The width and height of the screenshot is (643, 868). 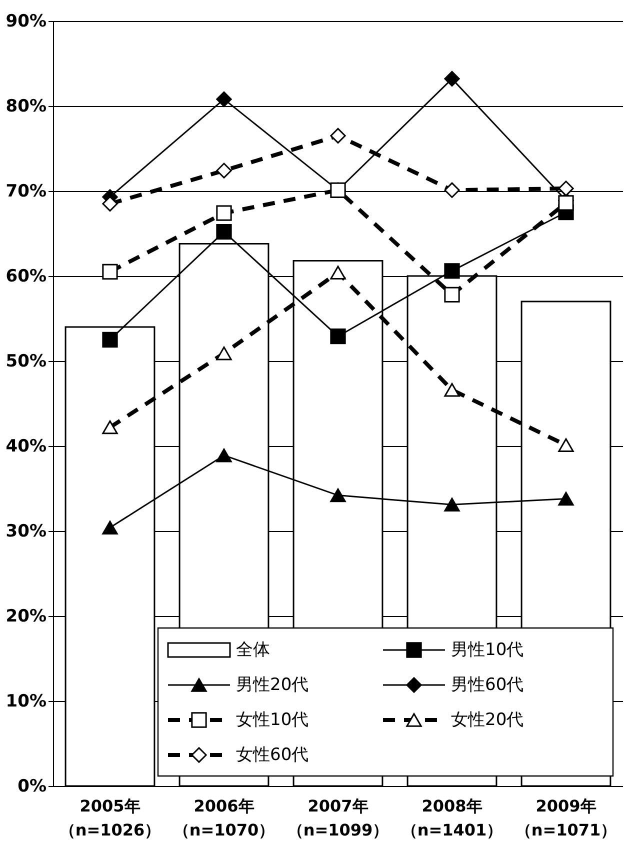 I want to click on y-tick-label: 20%, so click(x=26, y=616).